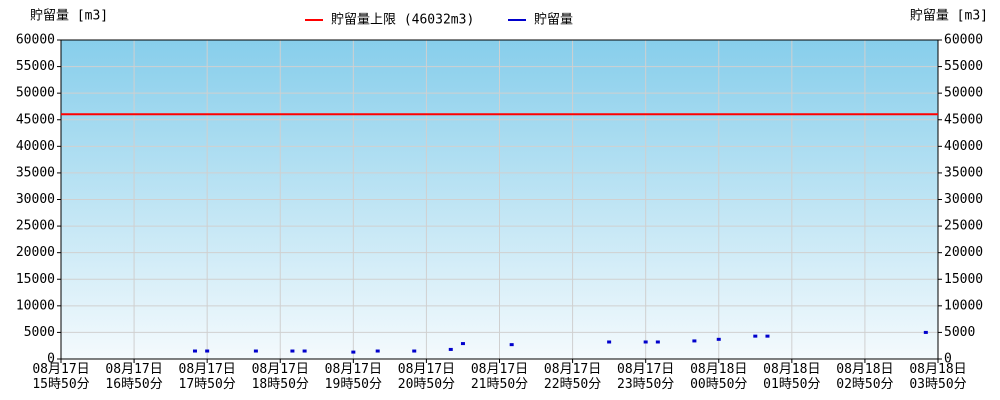 This screenshot has height=400, width=1000. I want to click on x-tick-label: 08月17日 21時50分, so click(499, 377).